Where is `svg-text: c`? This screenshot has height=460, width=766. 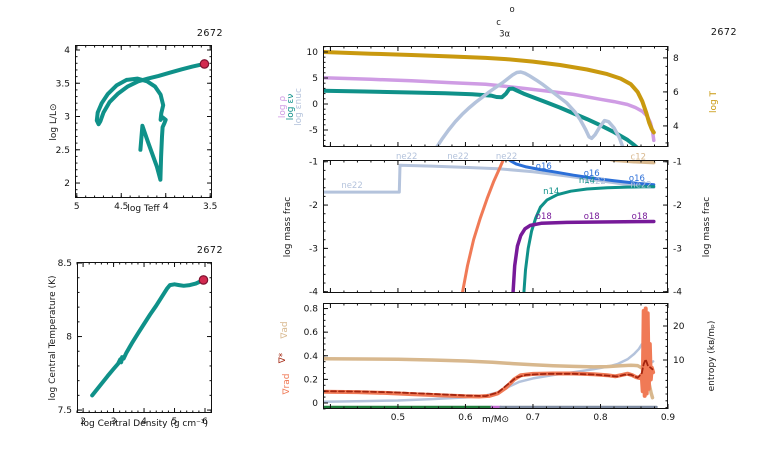
svg-text: c is located at coordinates (498, 23).